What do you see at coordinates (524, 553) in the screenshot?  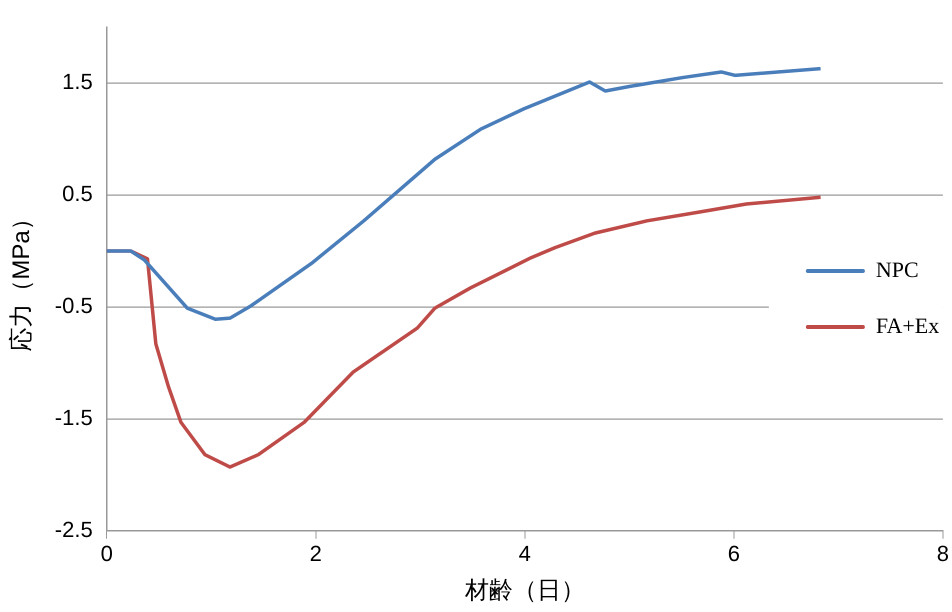 I see `x-tick-label: 4` at bounding box center [524, 553].